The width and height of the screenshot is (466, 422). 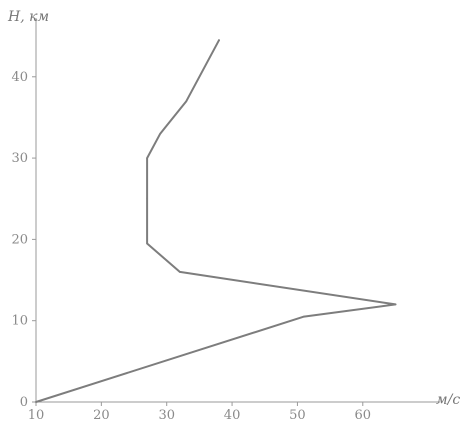 What do you see at coordinates (19, 239) in the screenshot?
I see `y-tick-label: 20` at bounding box center [19, 239].